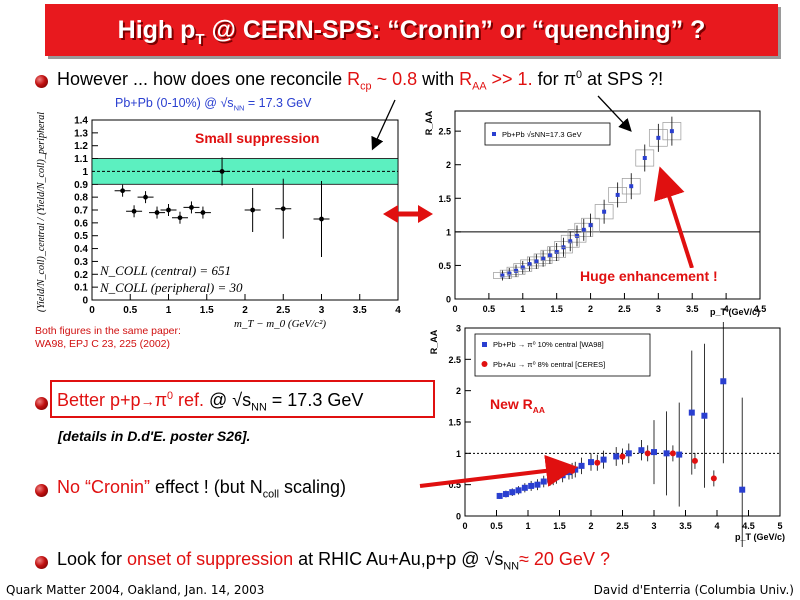 The height and width of the screenshot is (600, 800). What do you see at coordinates (448, 165) in the screenshot?
I see `y-tick-label: 2` at bounding box center [448, 165].